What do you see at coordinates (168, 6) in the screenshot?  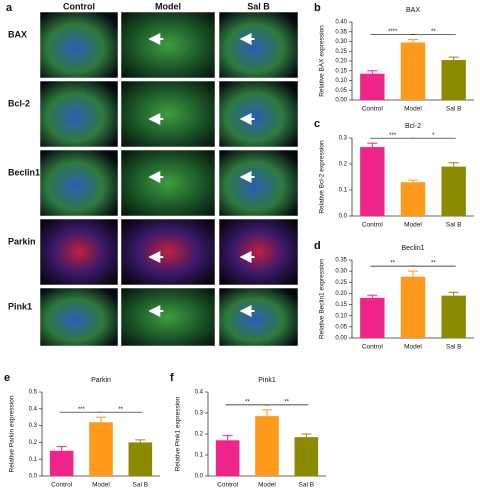 I see `column-header: Model` at bounding box center [168, 6].